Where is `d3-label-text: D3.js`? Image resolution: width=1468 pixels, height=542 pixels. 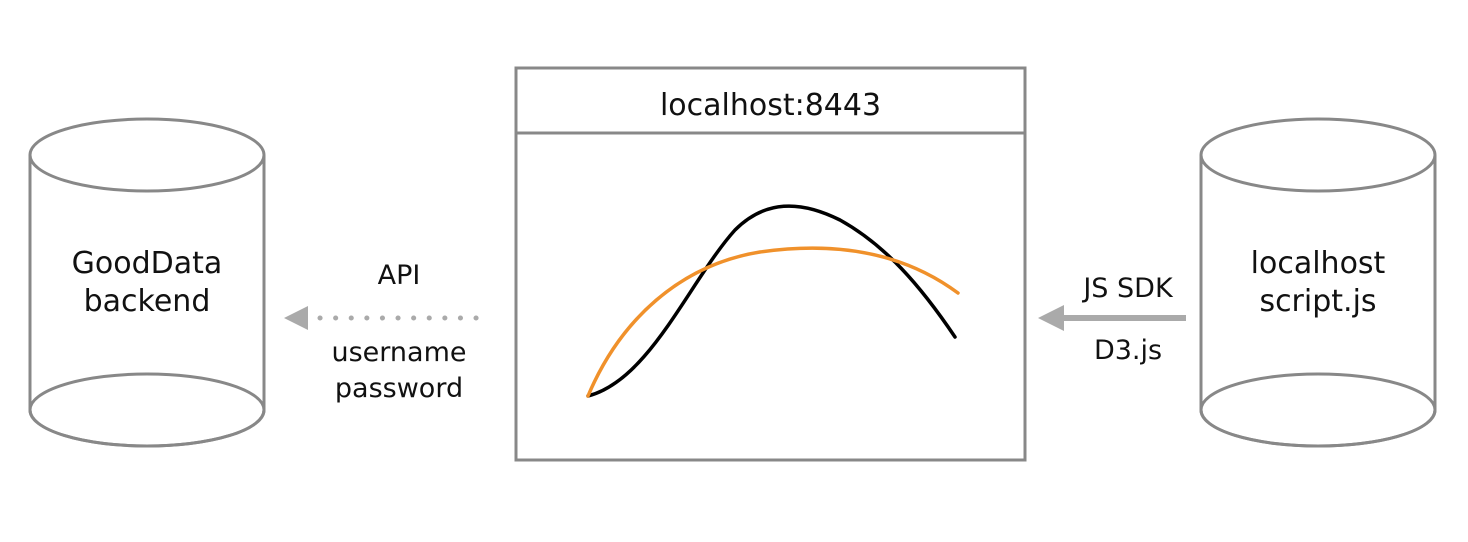 d3-label-text: D3.js is located at coordinates (1128, 350).